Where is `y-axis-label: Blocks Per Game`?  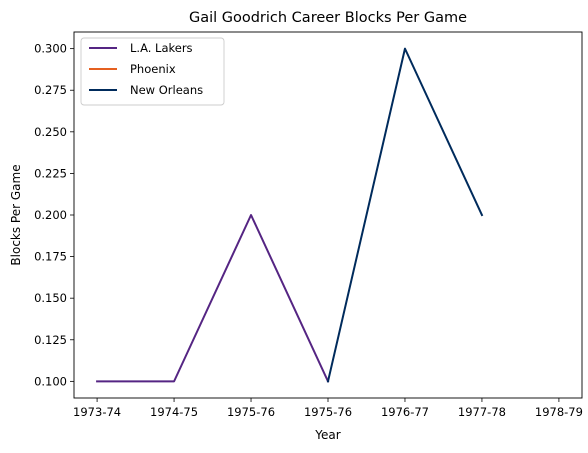
y-axis-label: Blocks Per Game is located at coordinates (16, 214).